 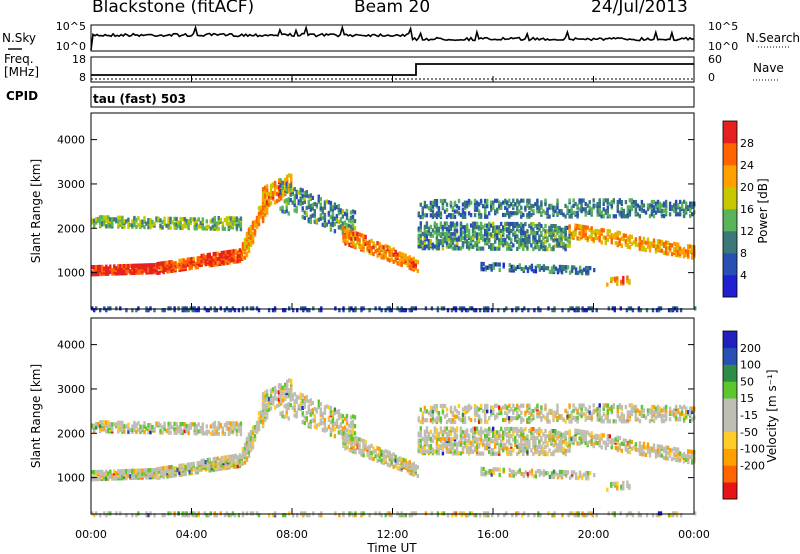 What do you see at coordinates (715, 59) in the screenshot?
I see `nave-tick-top: 60` at bounding box center [715, 59].